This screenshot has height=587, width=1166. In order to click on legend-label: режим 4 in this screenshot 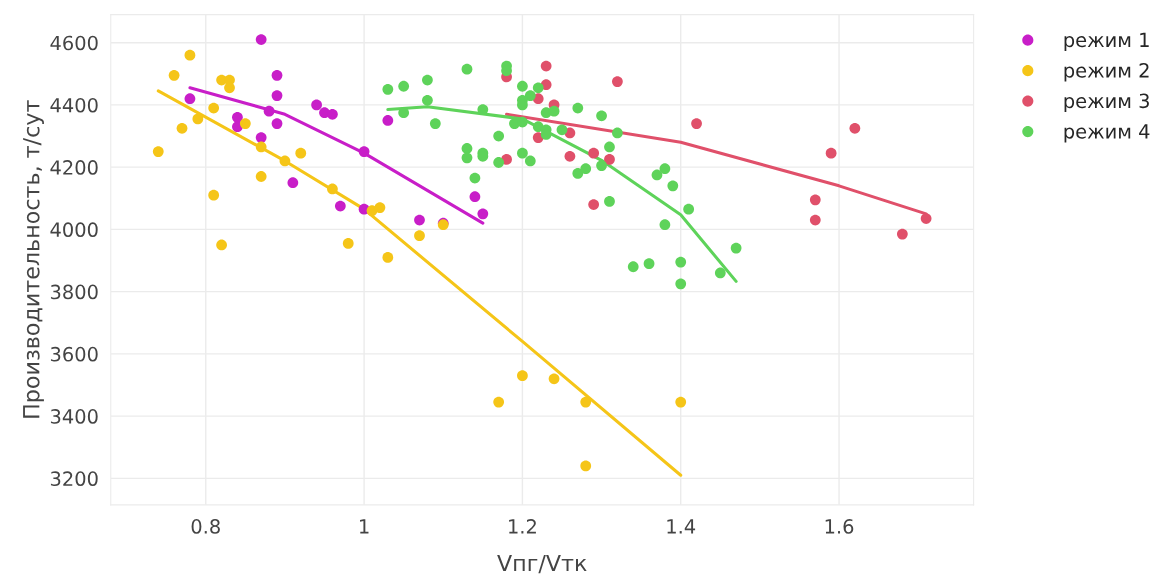, I will do `click(1107, 133)`.